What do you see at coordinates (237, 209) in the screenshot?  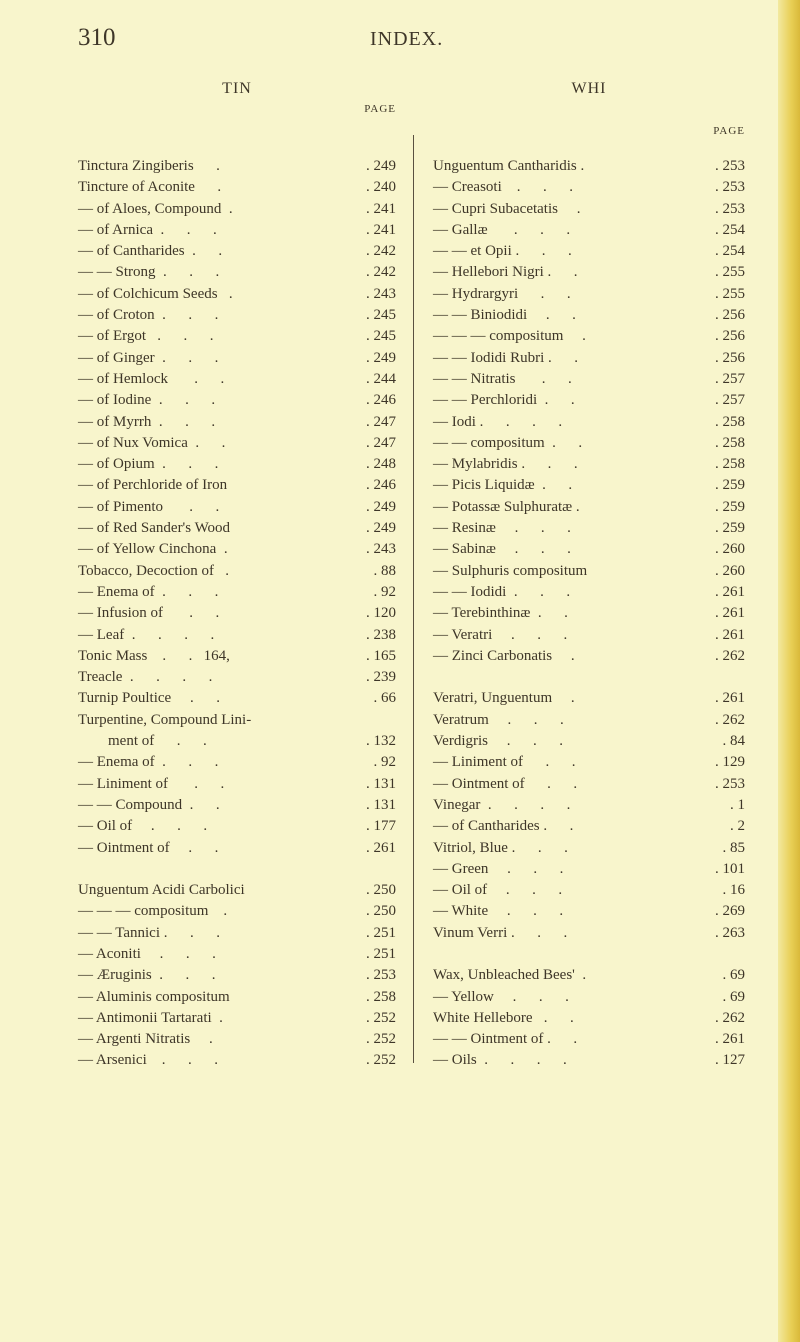 I see `index-entry: — of Aloes, Compound . 241` at bounding box center [237, 209].